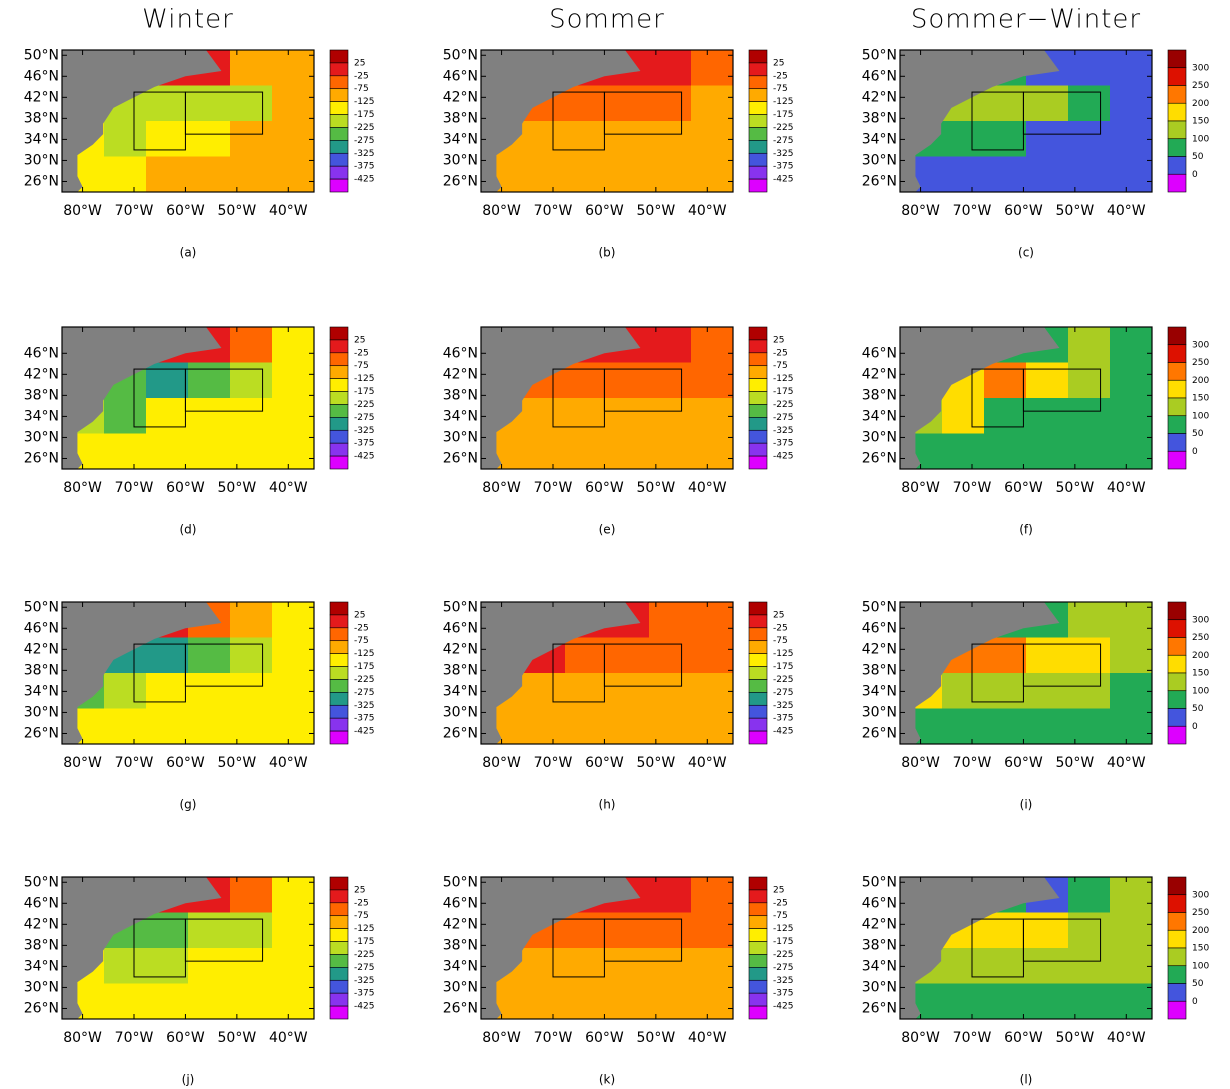 Image resolution: width=1230 pixels, height=1089 pixels. I want to click on x-tick-label: 40°W, so click(288, 1038).